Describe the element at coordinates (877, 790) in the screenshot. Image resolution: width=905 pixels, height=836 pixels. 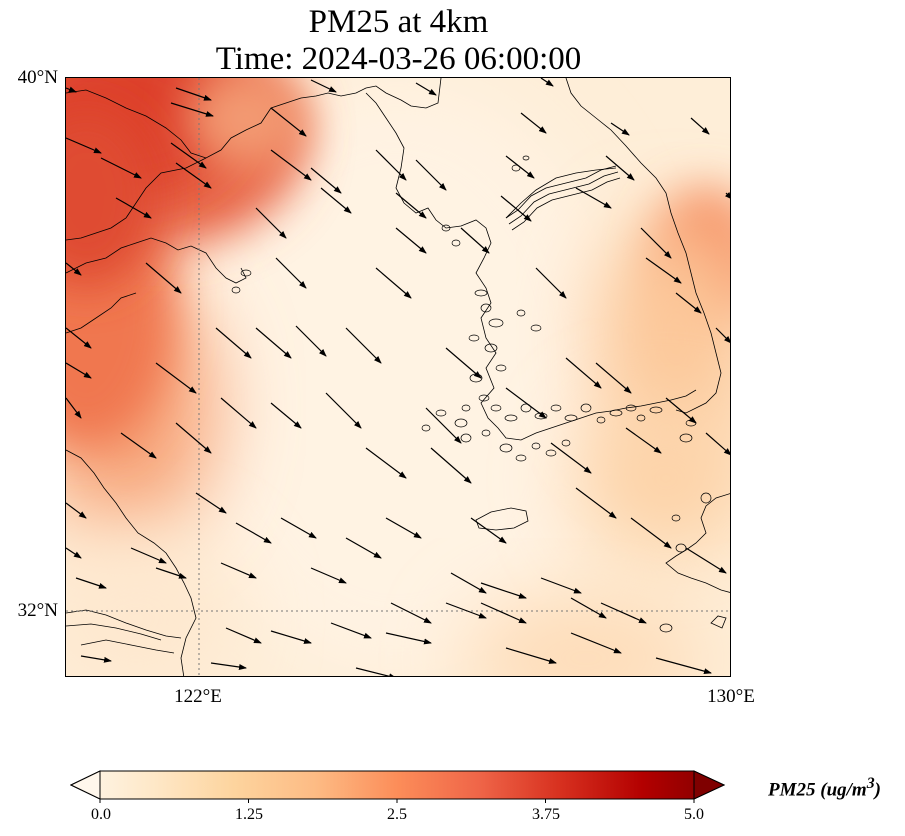
I see `colorbar-label-close: )` at that location.